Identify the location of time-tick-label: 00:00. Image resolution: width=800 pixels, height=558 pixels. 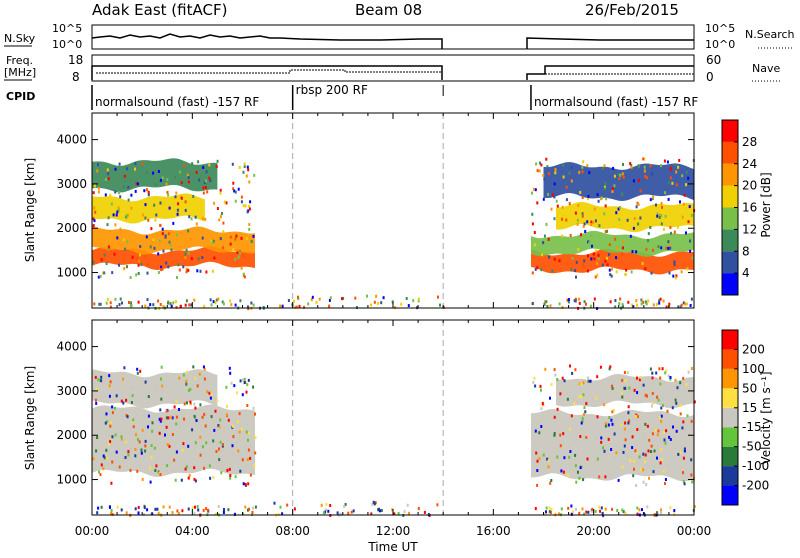
(694, 531).